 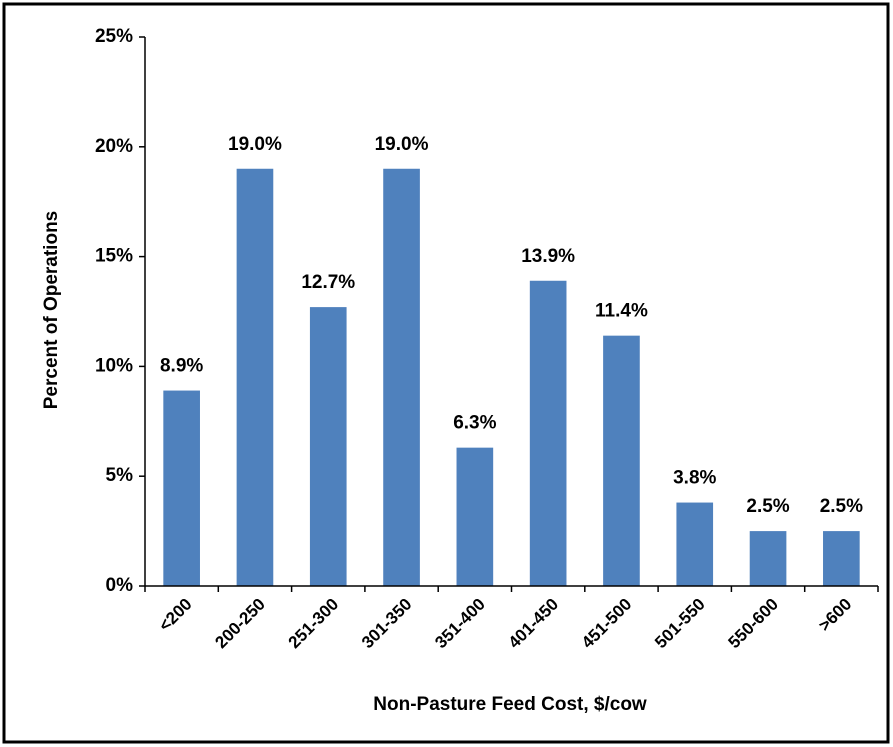 I want to click on value-label: 8.9%, so click(x=181, y=366).